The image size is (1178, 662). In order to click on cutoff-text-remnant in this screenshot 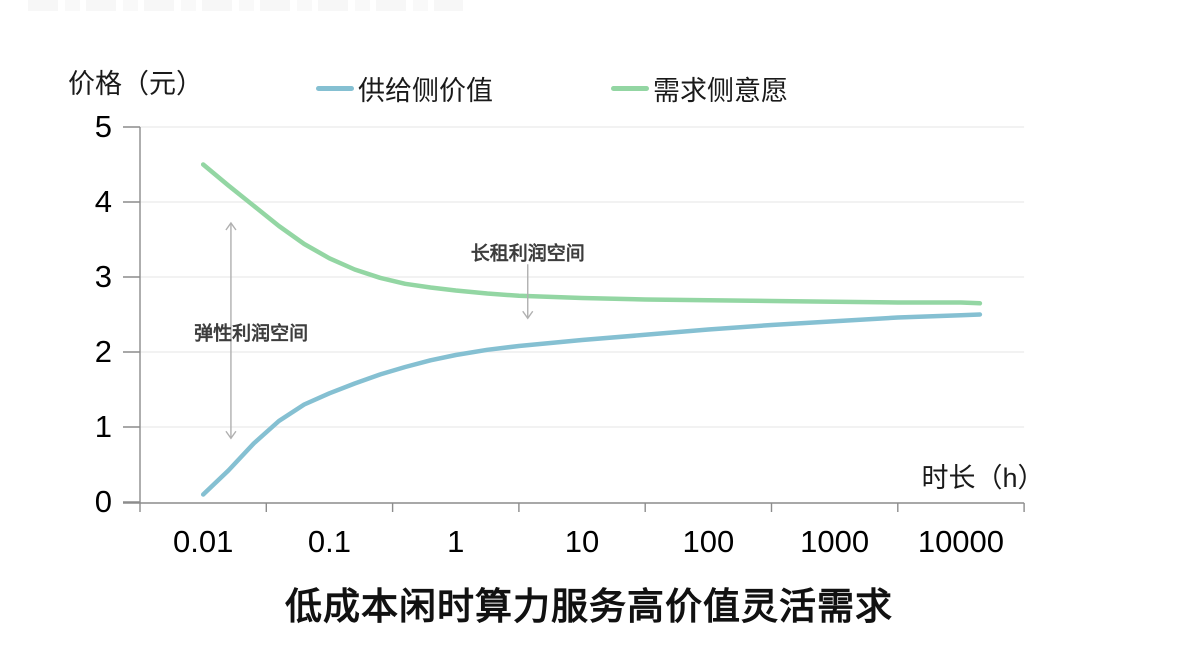, I will do `click(245, 5)`.